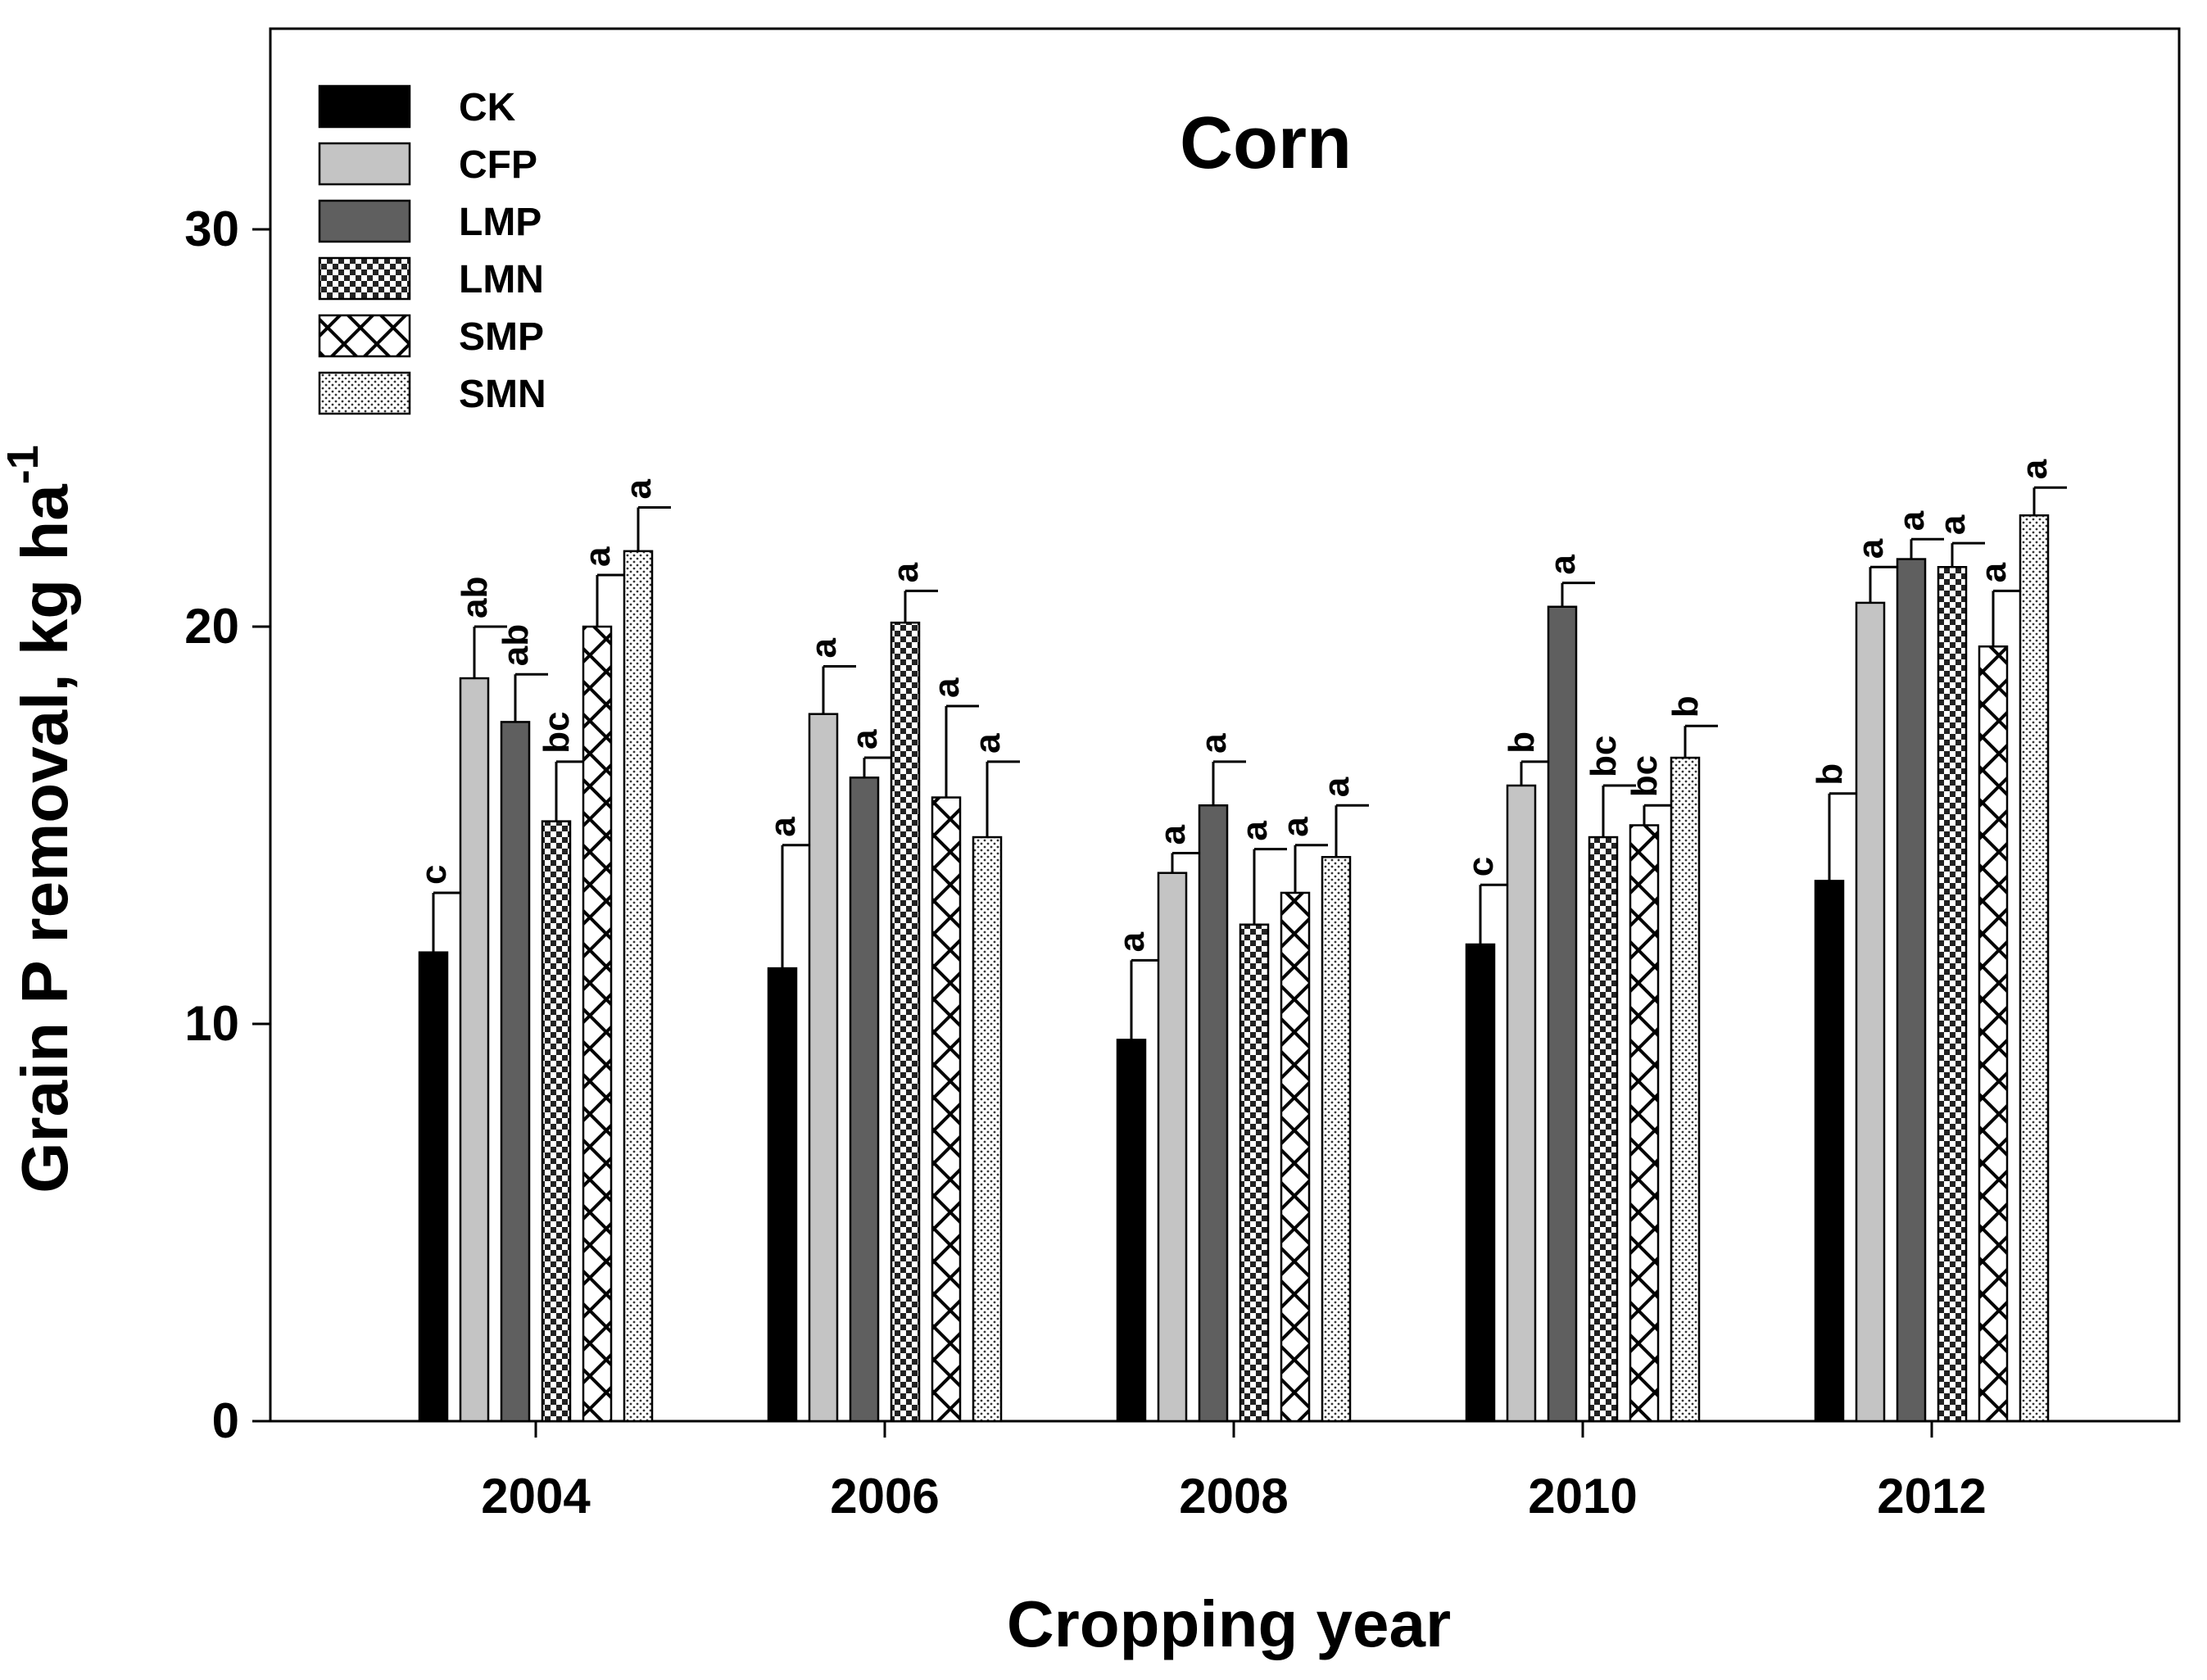 This screenshot has height=1680, width=2207. Describe the element at coordinates (1172, 1148) in the screenshot. I see `bar-cfp-2008` at that location.